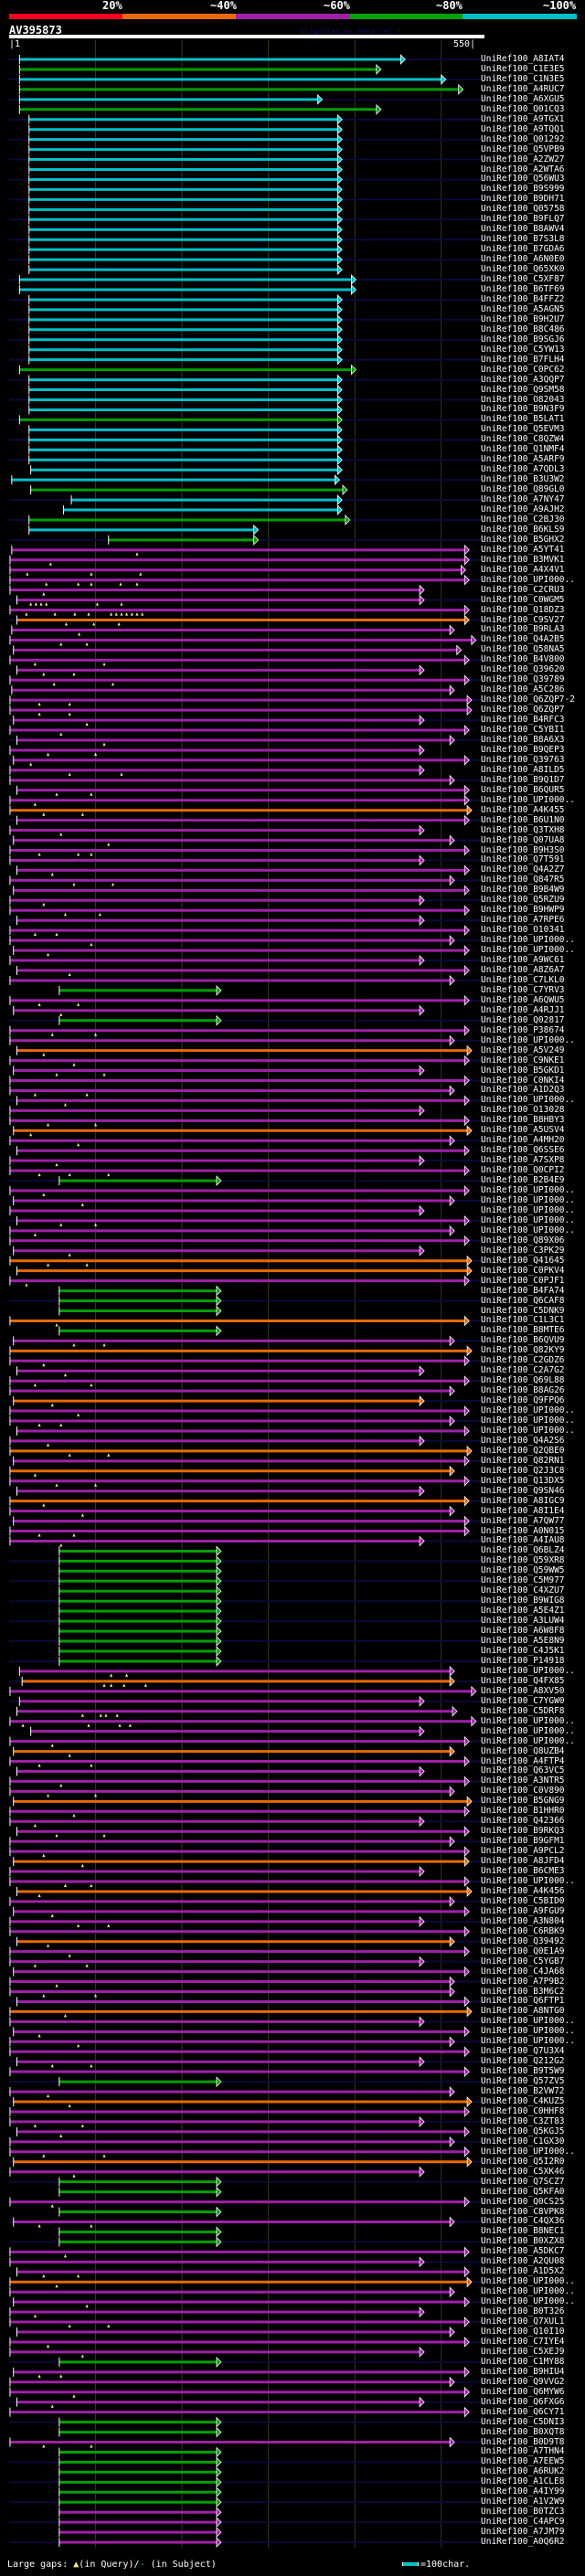 This screenshot has width=585, height=2576. Describe the element at coordinates (523, 1450) in the screenshot. I see `hit-label: UniRef100_Q2QBE0` at that location.